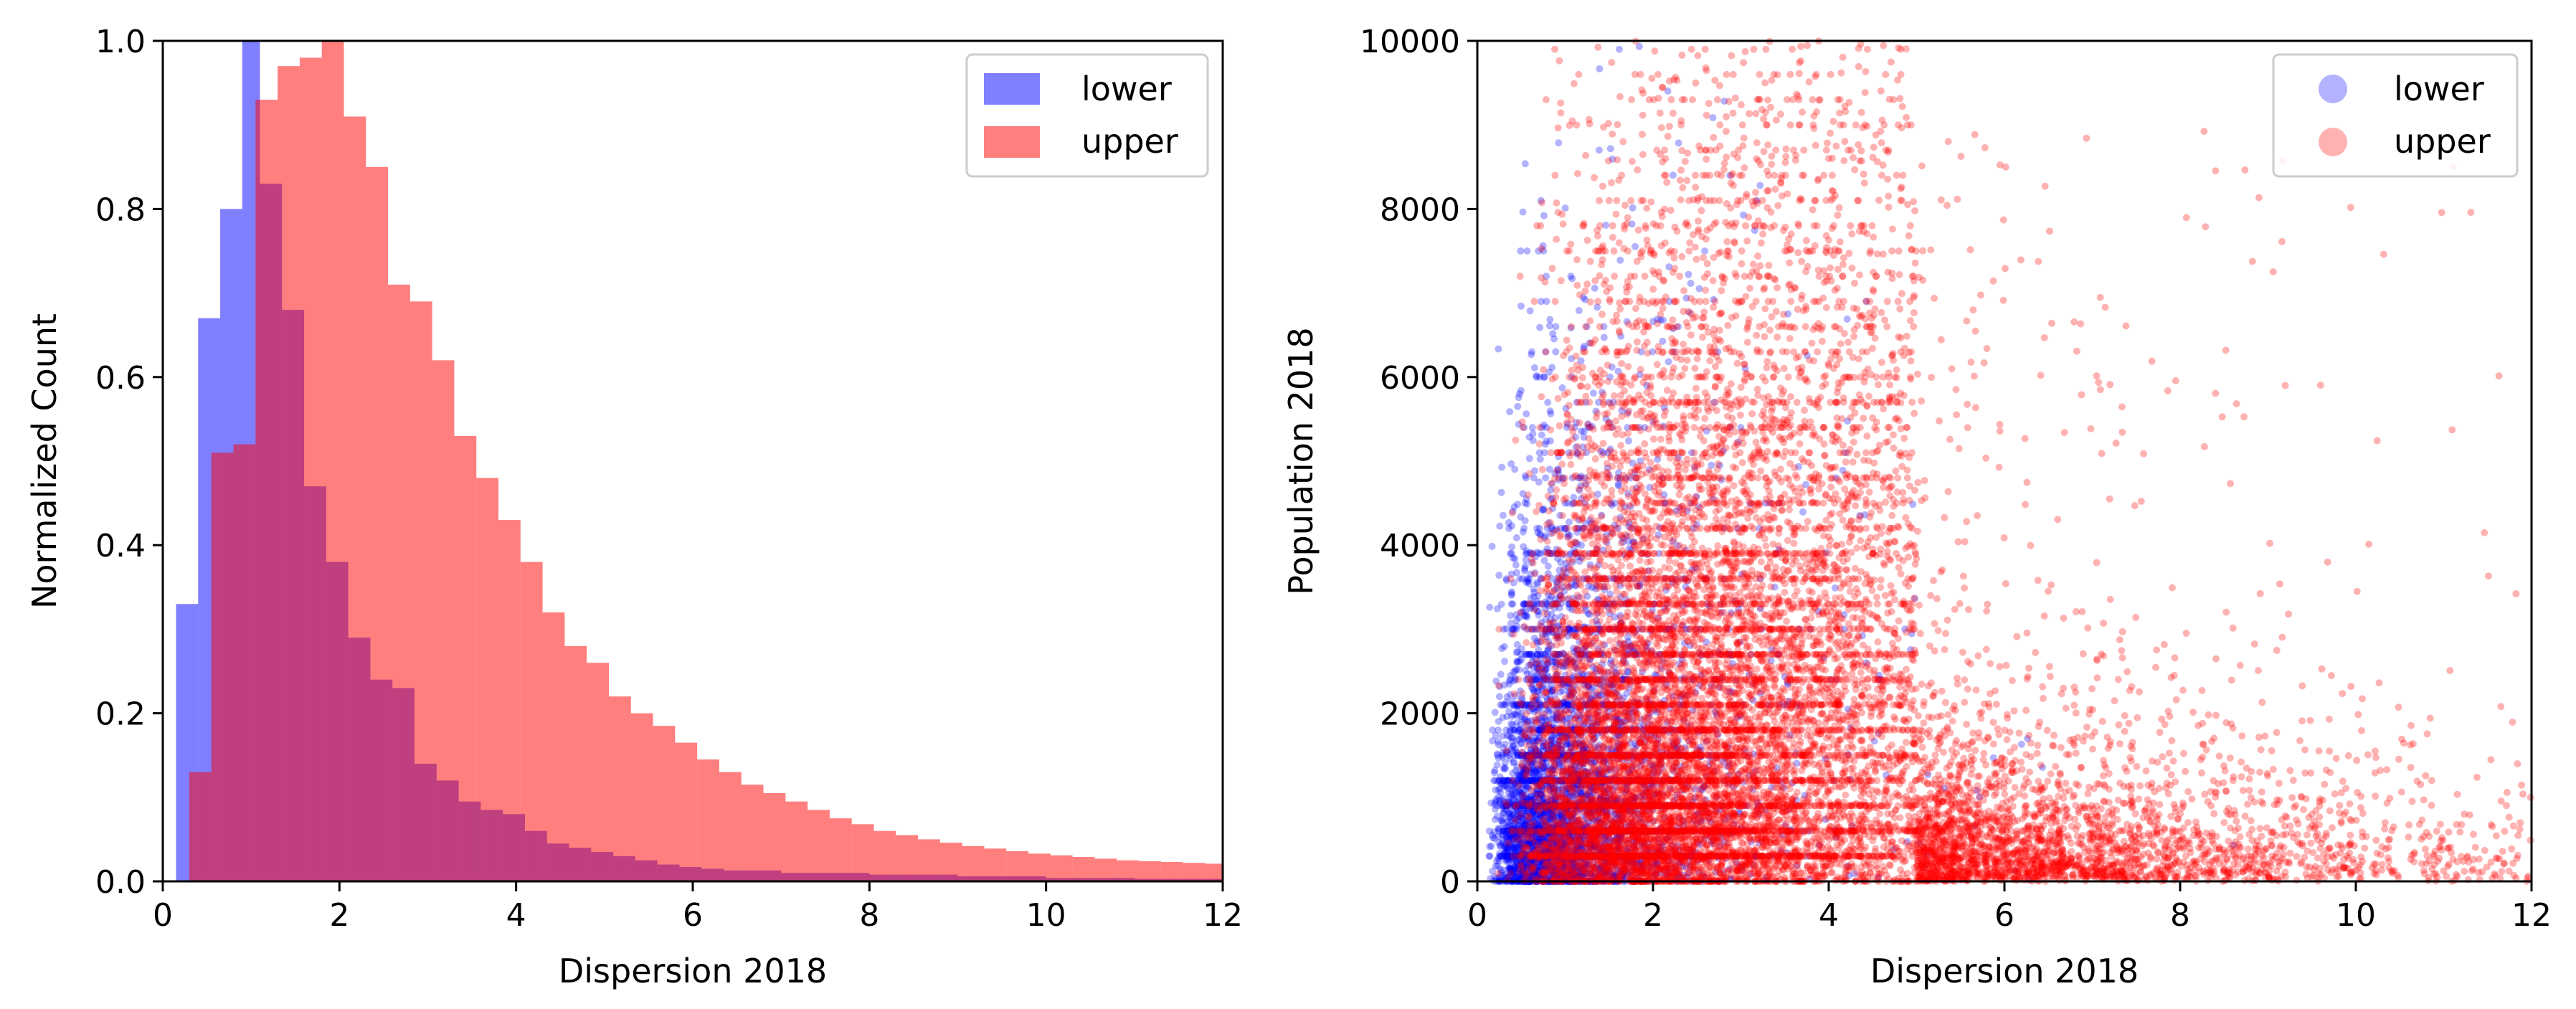  I want to click on histogram-y-tick-label: 1.0, so click(120, 42).